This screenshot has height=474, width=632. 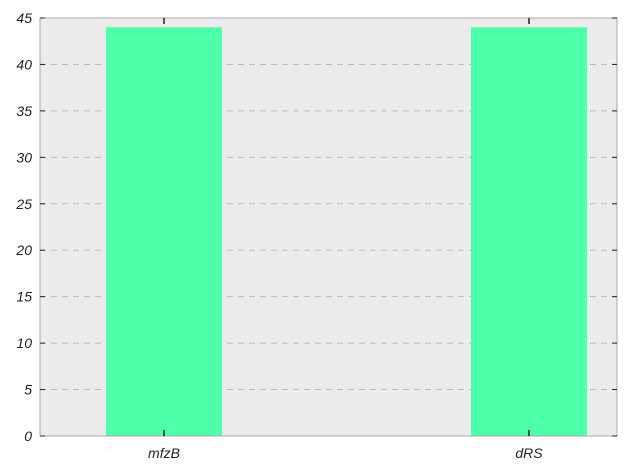 What do you see at coordinates (24, 343) in the screenshot?
I see `y-tick-label: 10` at bounding box center [24, 343].